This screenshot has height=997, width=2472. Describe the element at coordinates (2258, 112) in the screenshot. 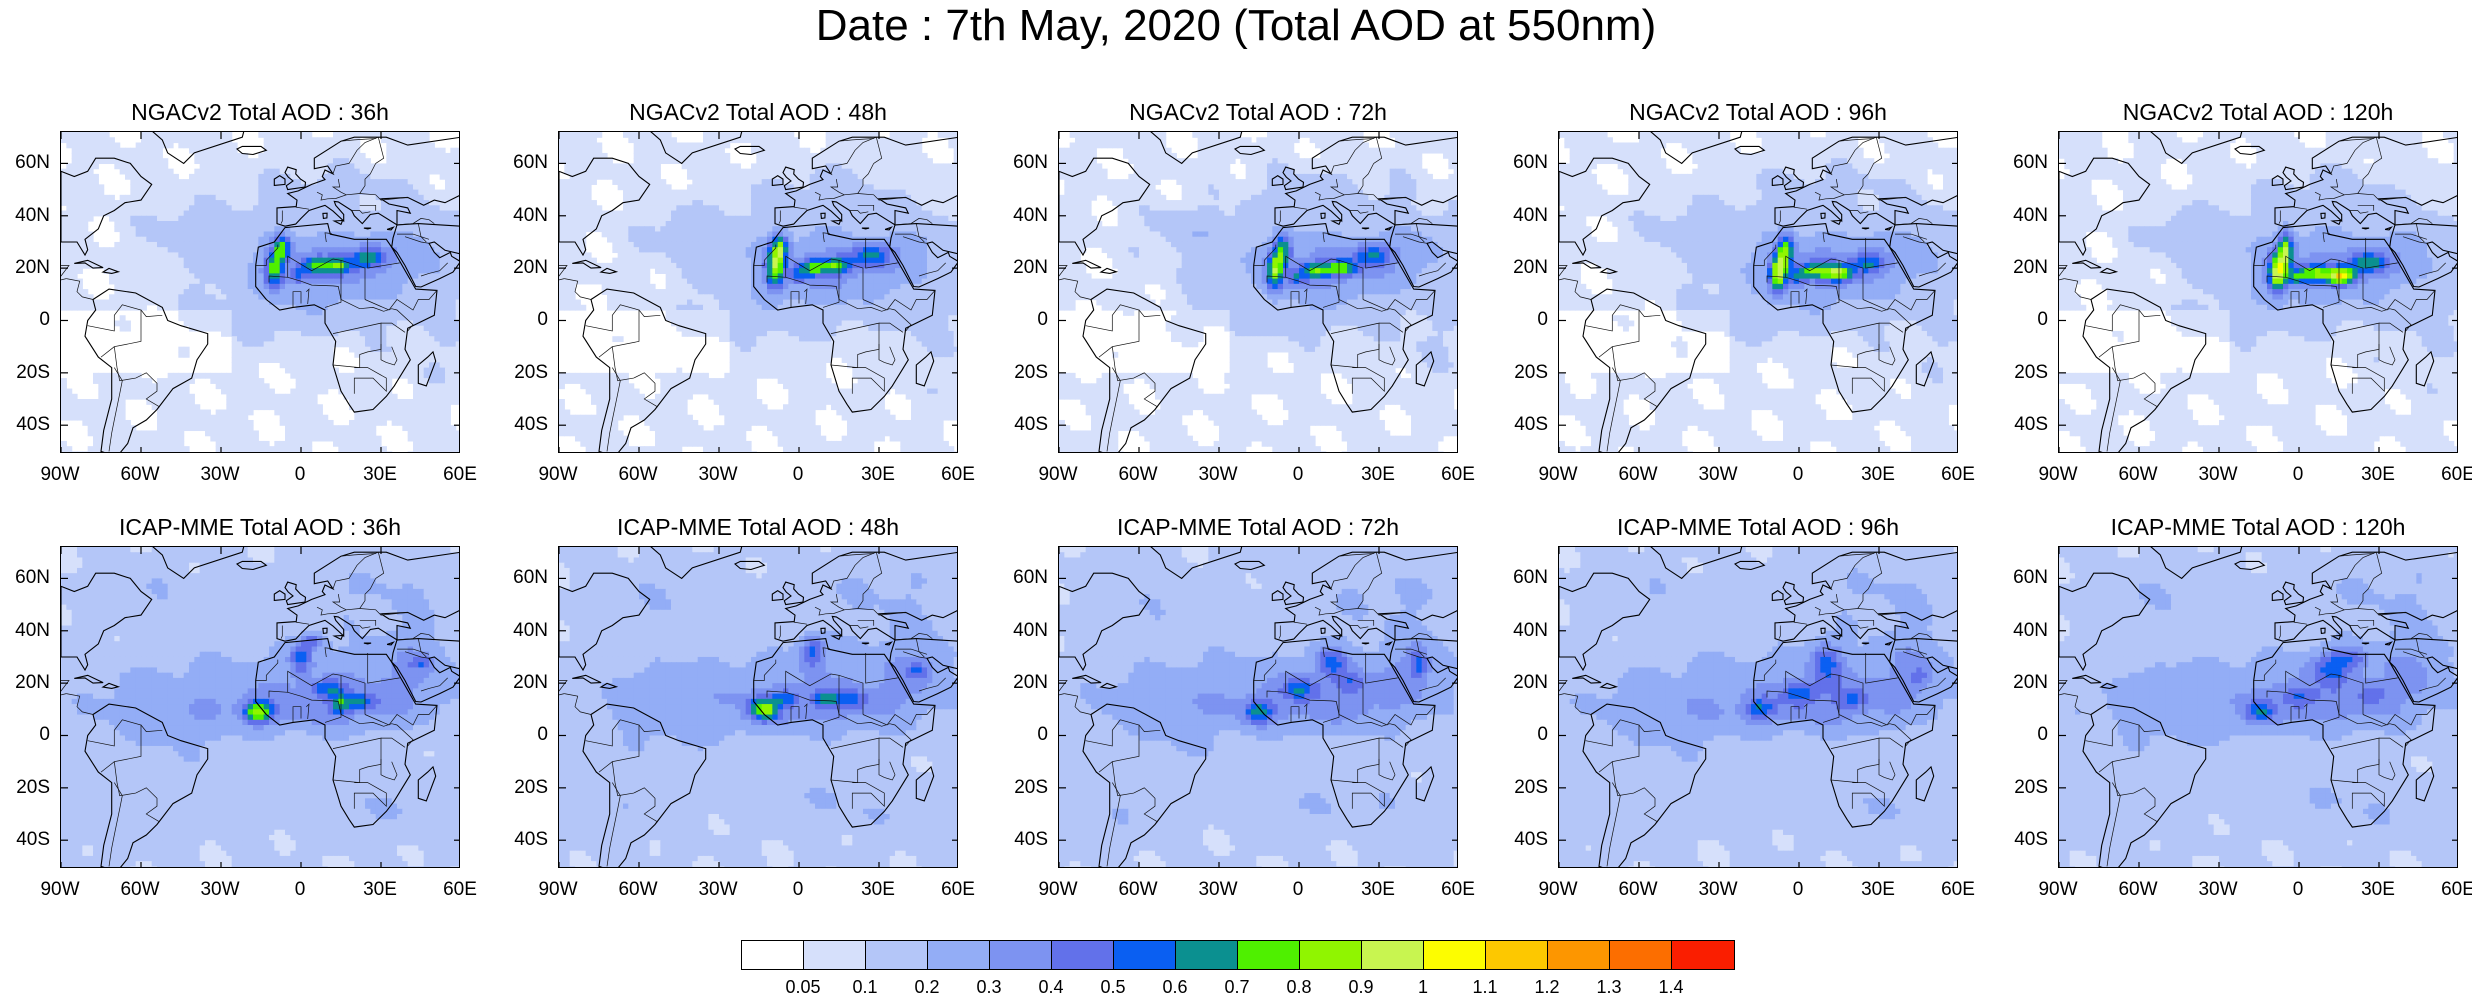

I see `panel-title: NGACv2 Total AOD : 120h` at that location.